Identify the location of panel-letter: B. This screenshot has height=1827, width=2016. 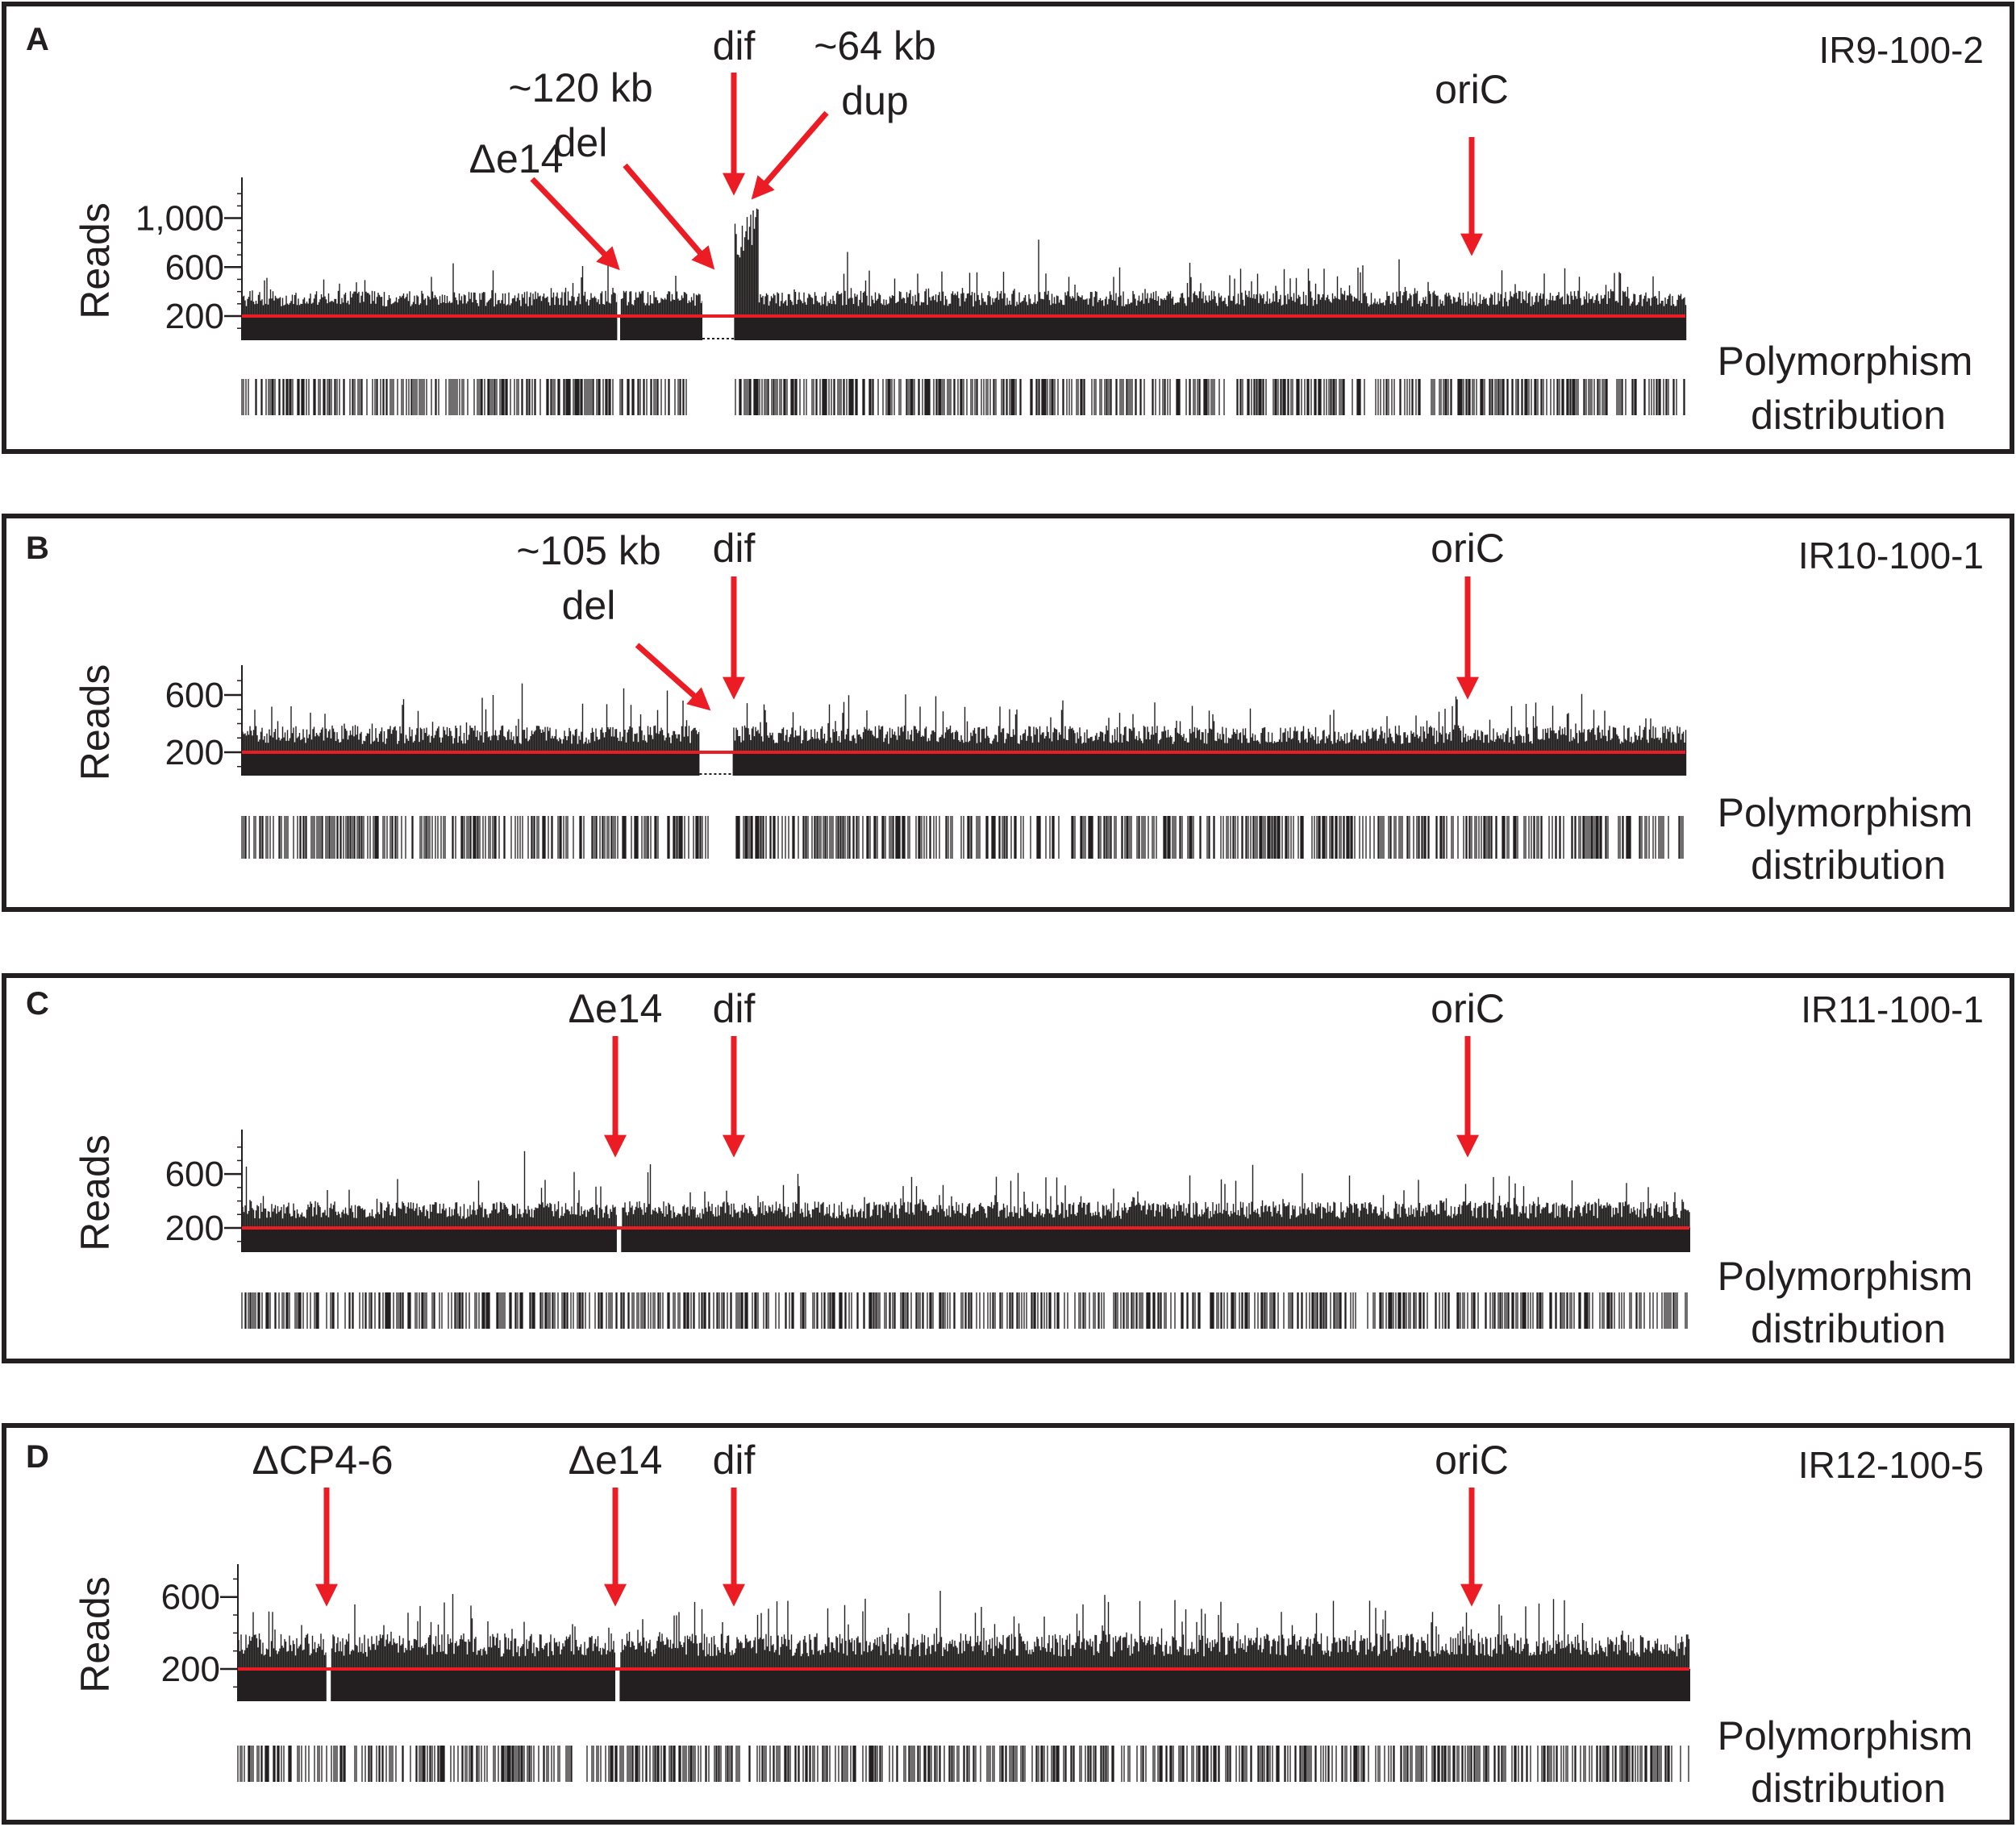
(37, 548).